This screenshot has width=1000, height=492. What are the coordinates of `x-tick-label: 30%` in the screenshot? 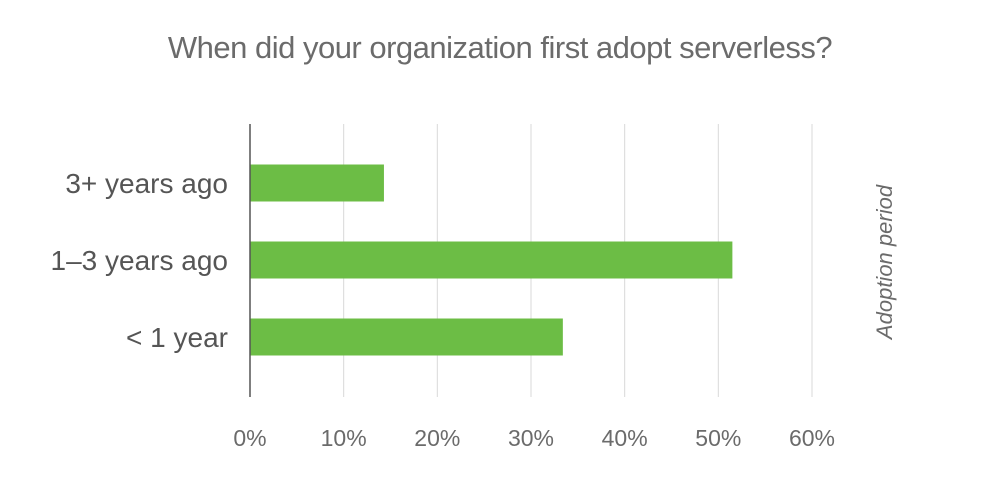 It's located at (531, 438).